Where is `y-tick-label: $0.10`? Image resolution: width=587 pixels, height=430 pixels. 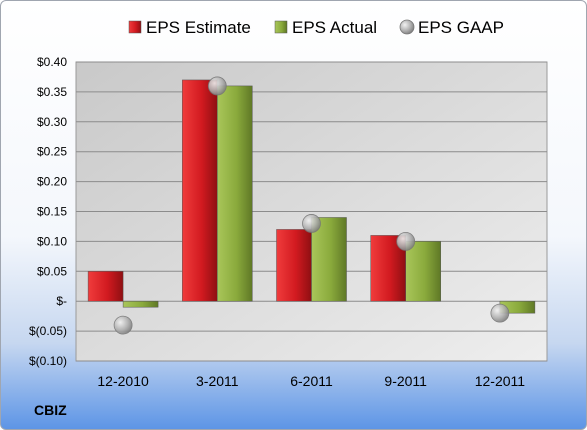
y-tick-label: $0.10 is located at coordinates (52, 241).